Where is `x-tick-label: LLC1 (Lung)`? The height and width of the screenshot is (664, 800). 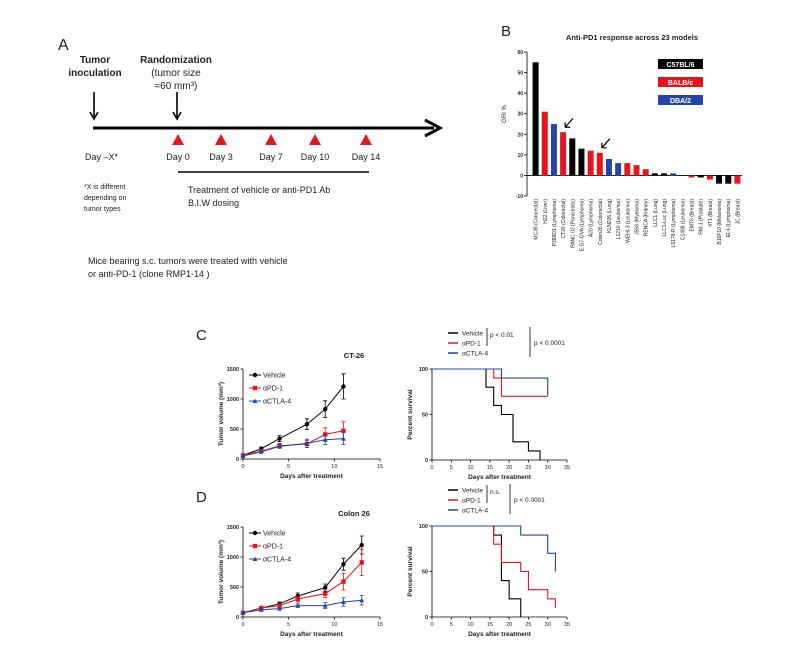
x-tick-label: LLC1 (Lung) is located at coordinates (656, 213).